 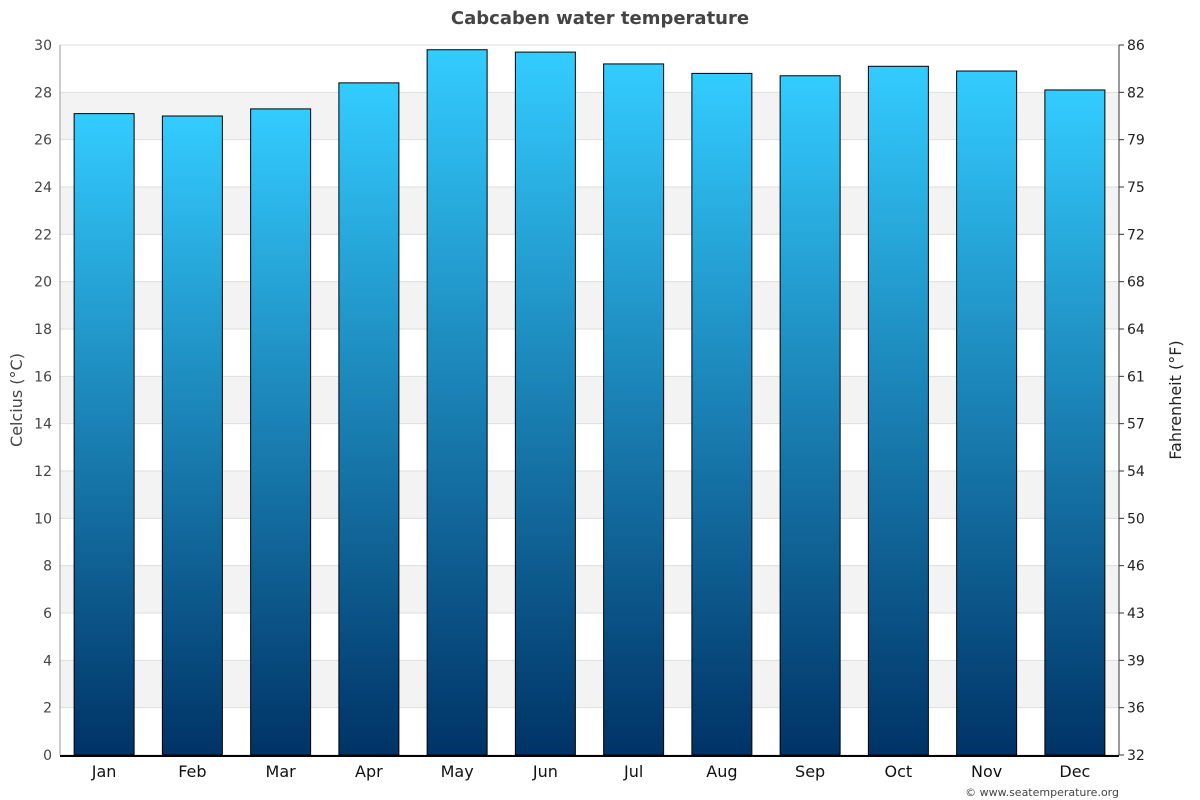 I want to click on y-tick-label-right: 32, so click(x=1136, y=756).